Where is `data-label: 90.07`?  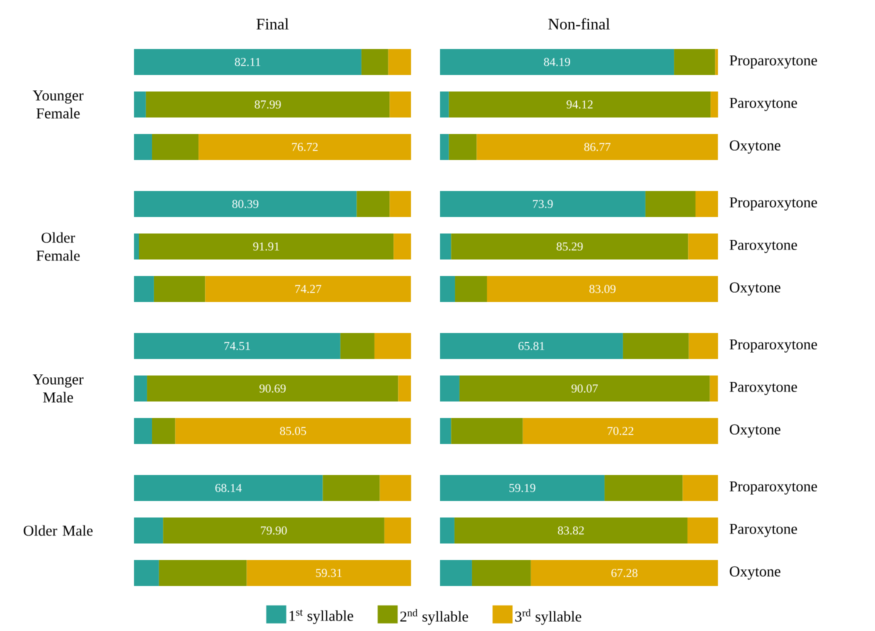
data-label: 90.07 is located at coordinates (585, 388).